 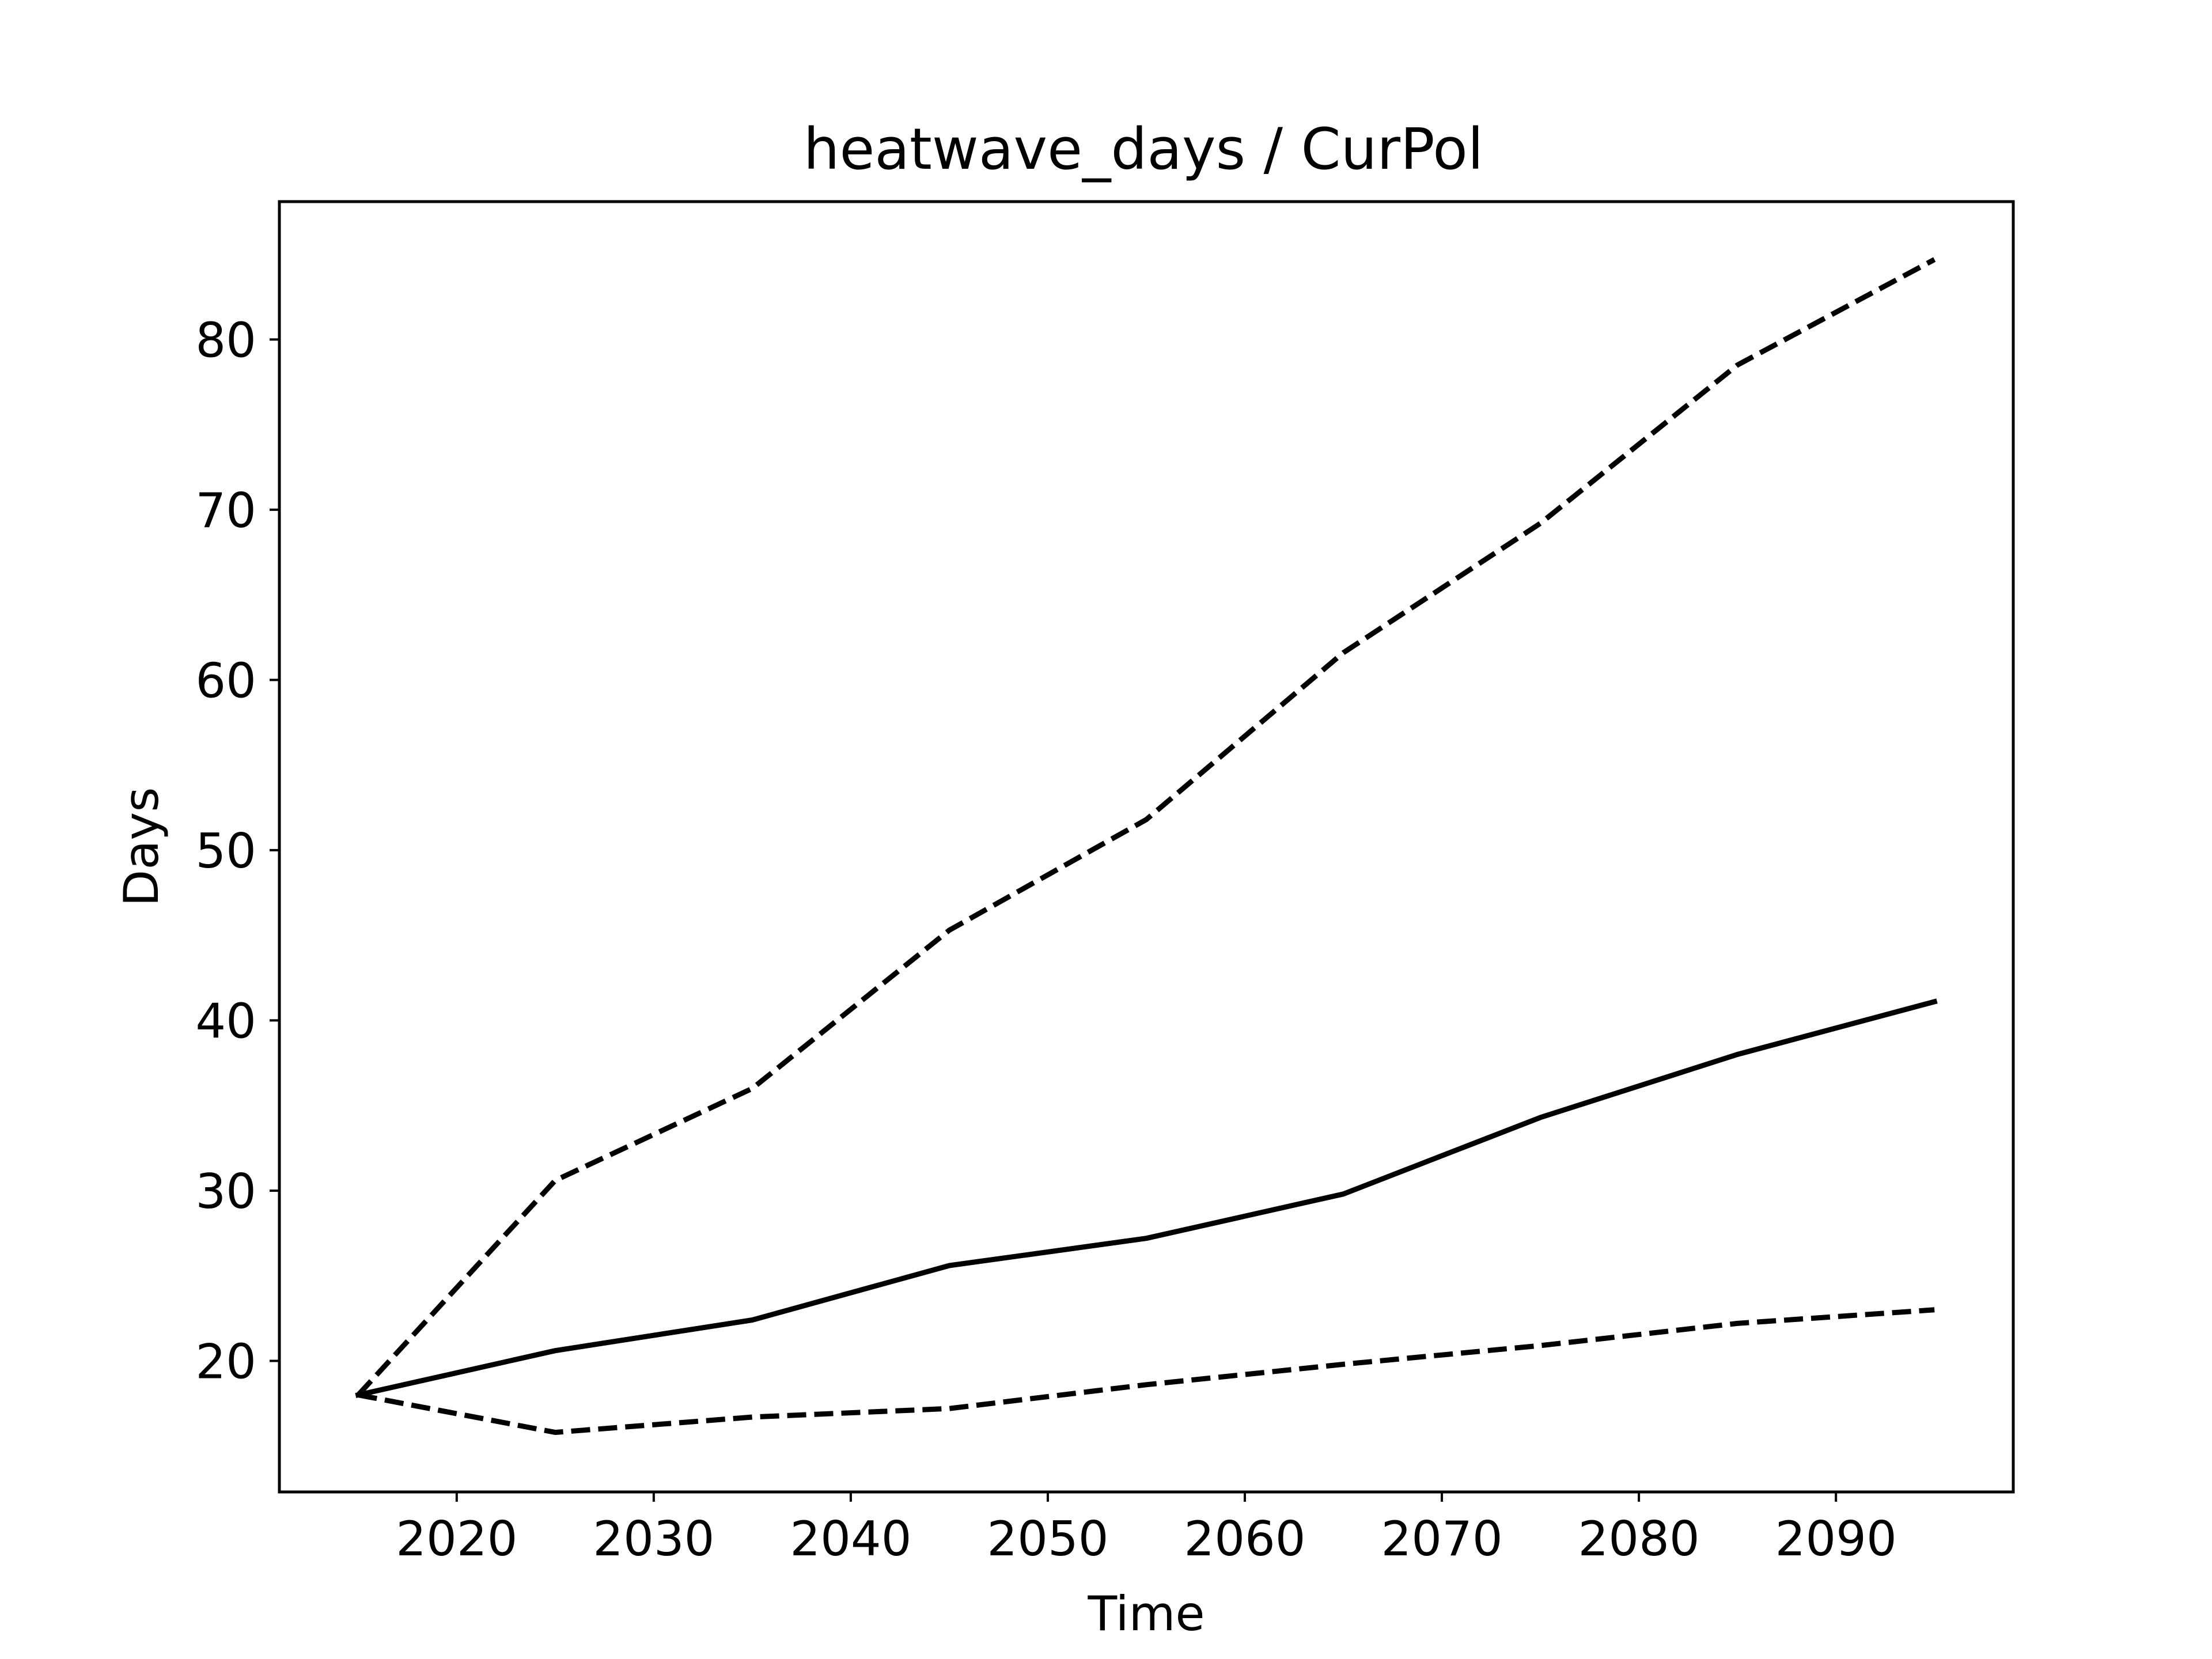 I want to click on x-tick-label: 2050, so click(x=1047, y=1539).